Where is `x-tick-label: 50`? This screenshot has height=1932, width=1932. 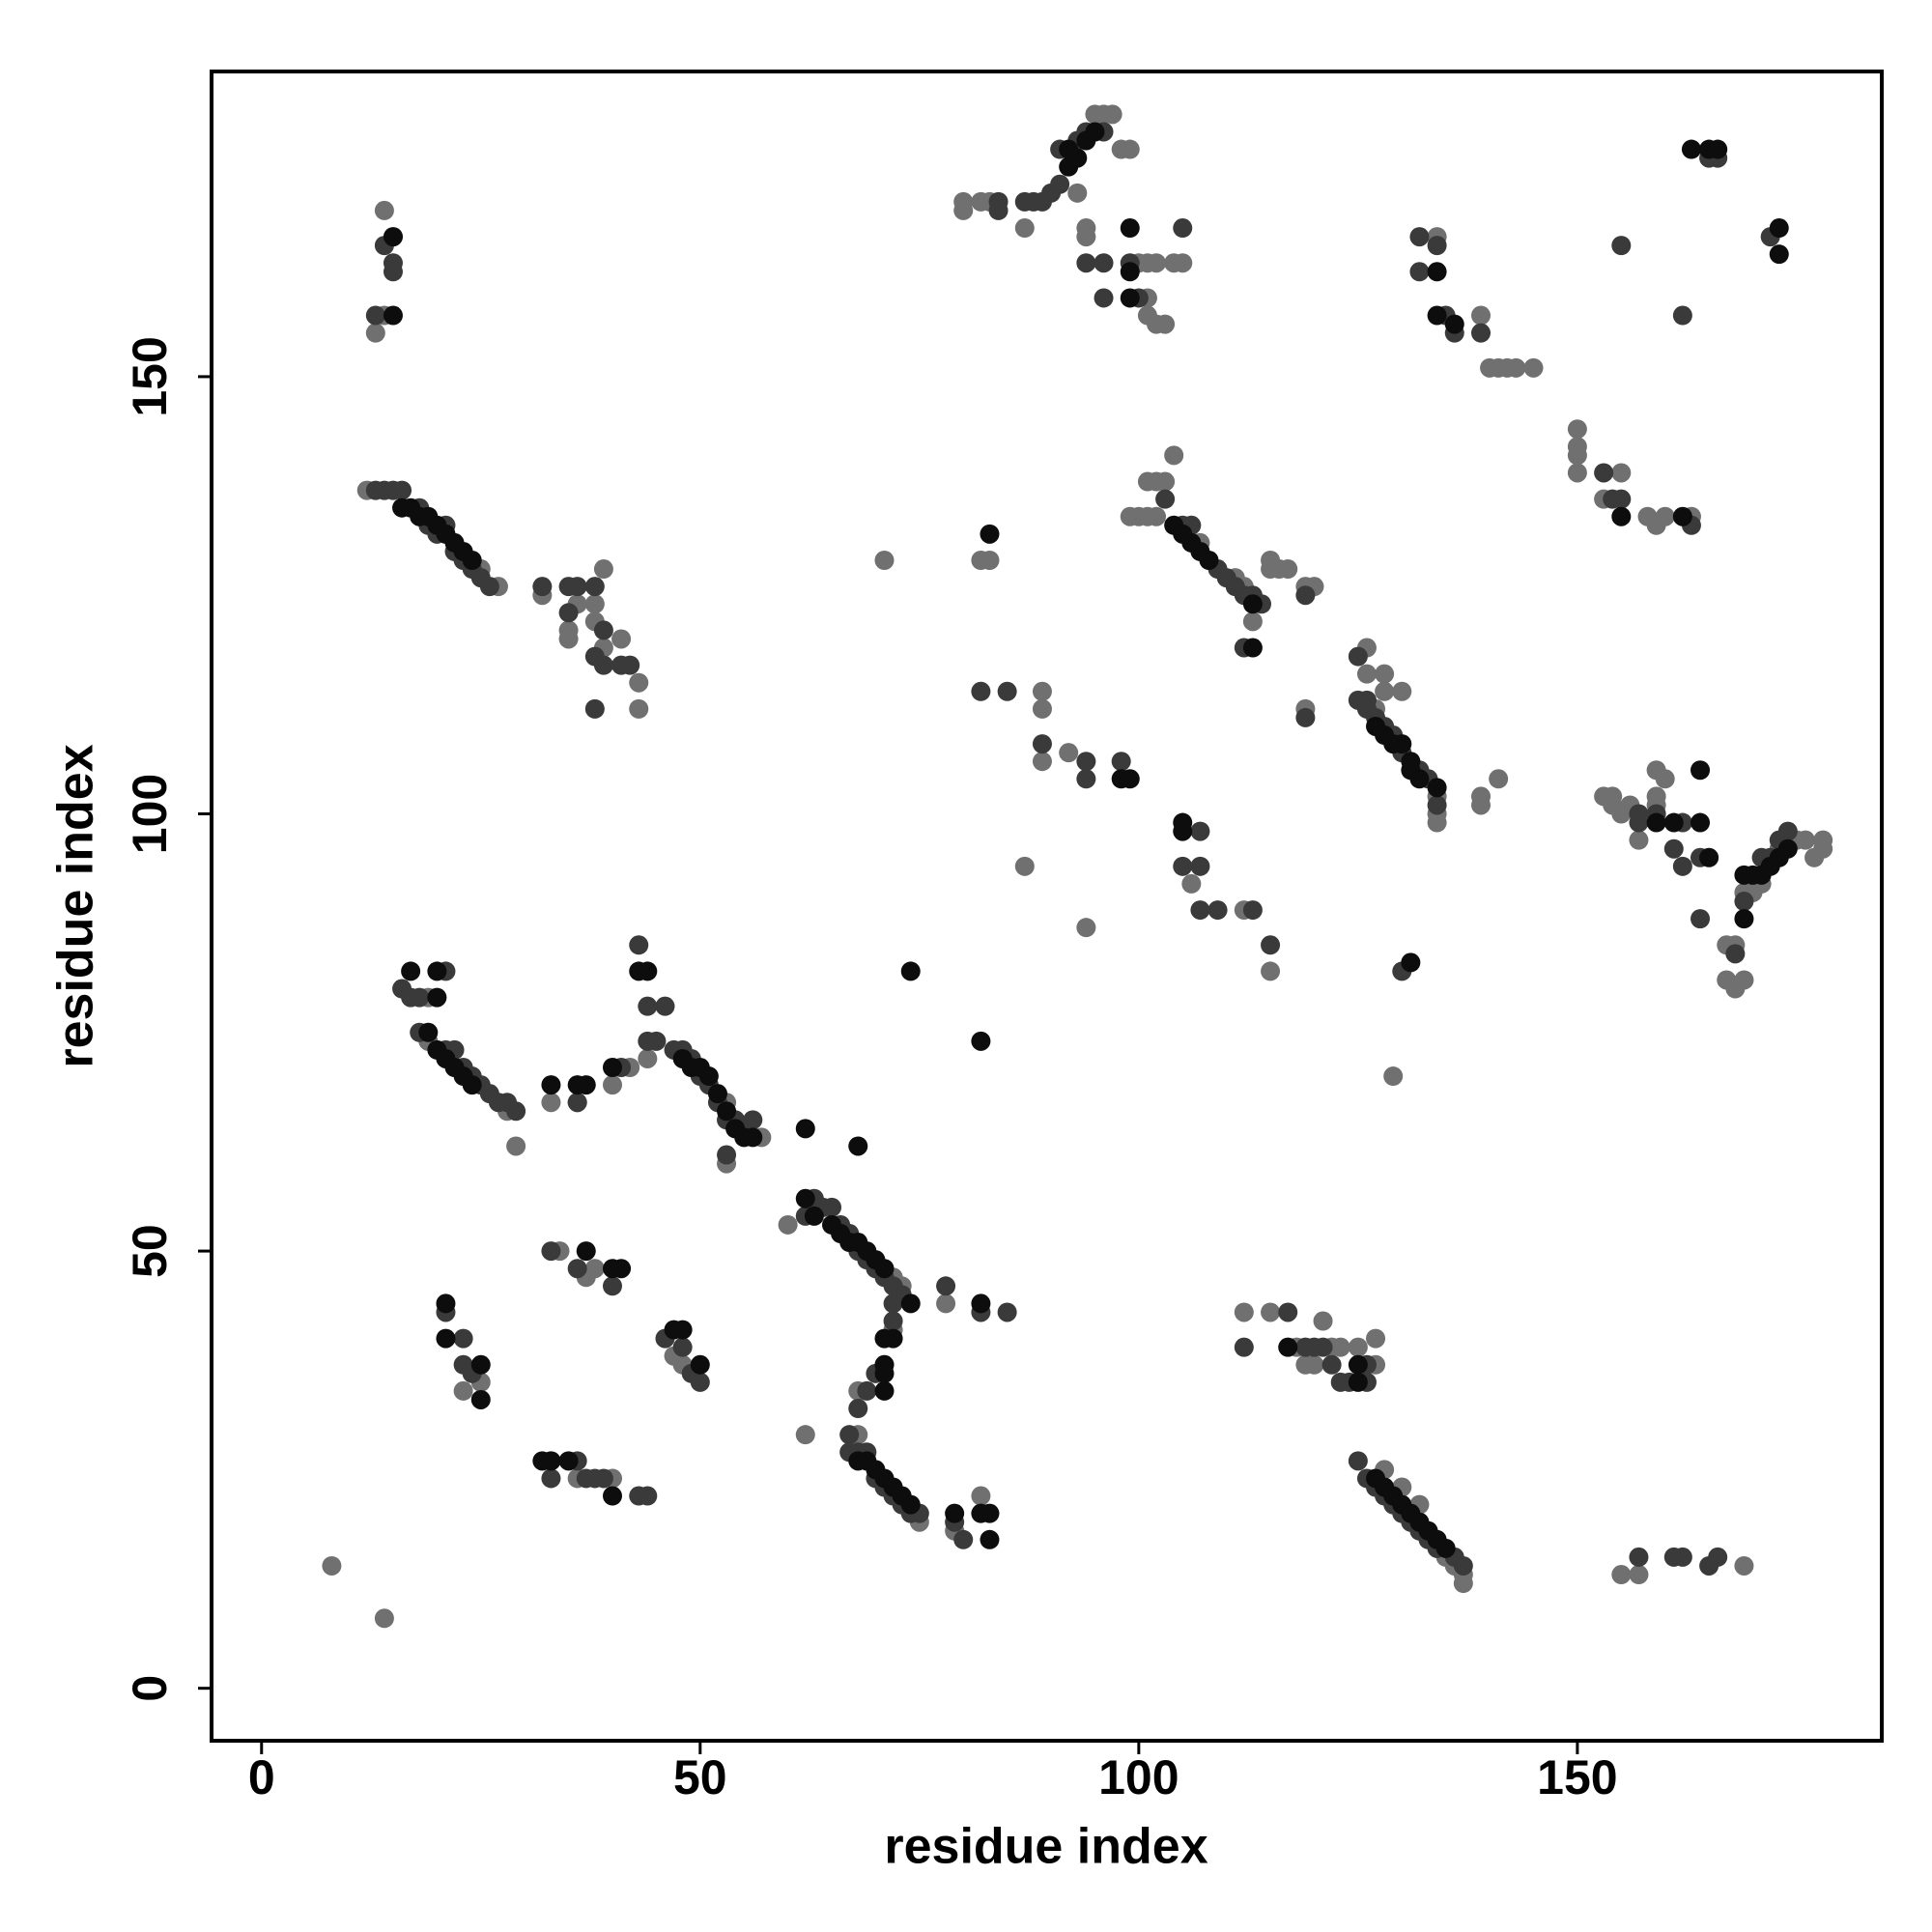
x-tick-label: 50 is located at coordinates (700, 1777).